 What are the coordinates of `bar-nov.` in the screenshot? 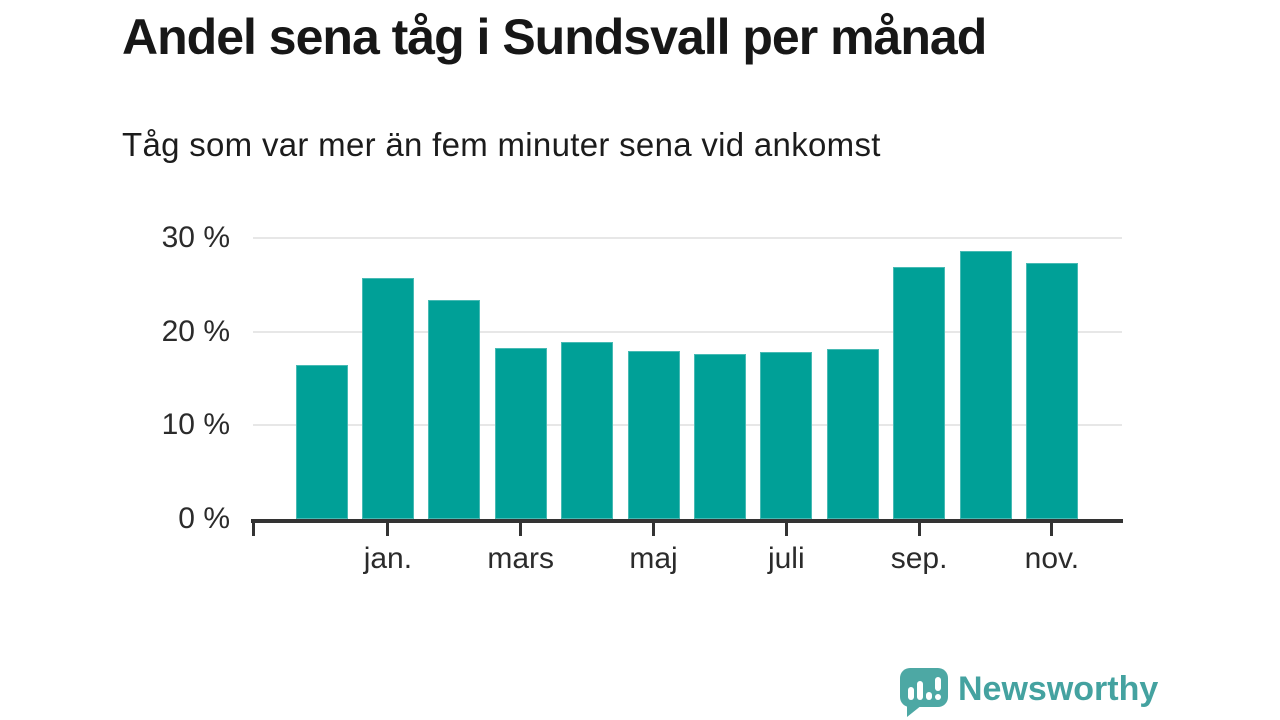 It's located at (1051, 391).